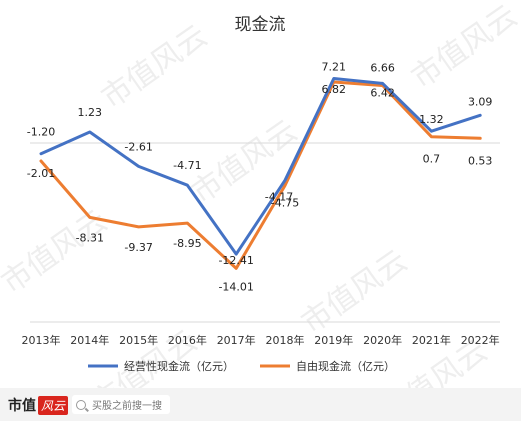  I want to click on legend-label: 经营性现金流（亿元）, so click(179, 366).